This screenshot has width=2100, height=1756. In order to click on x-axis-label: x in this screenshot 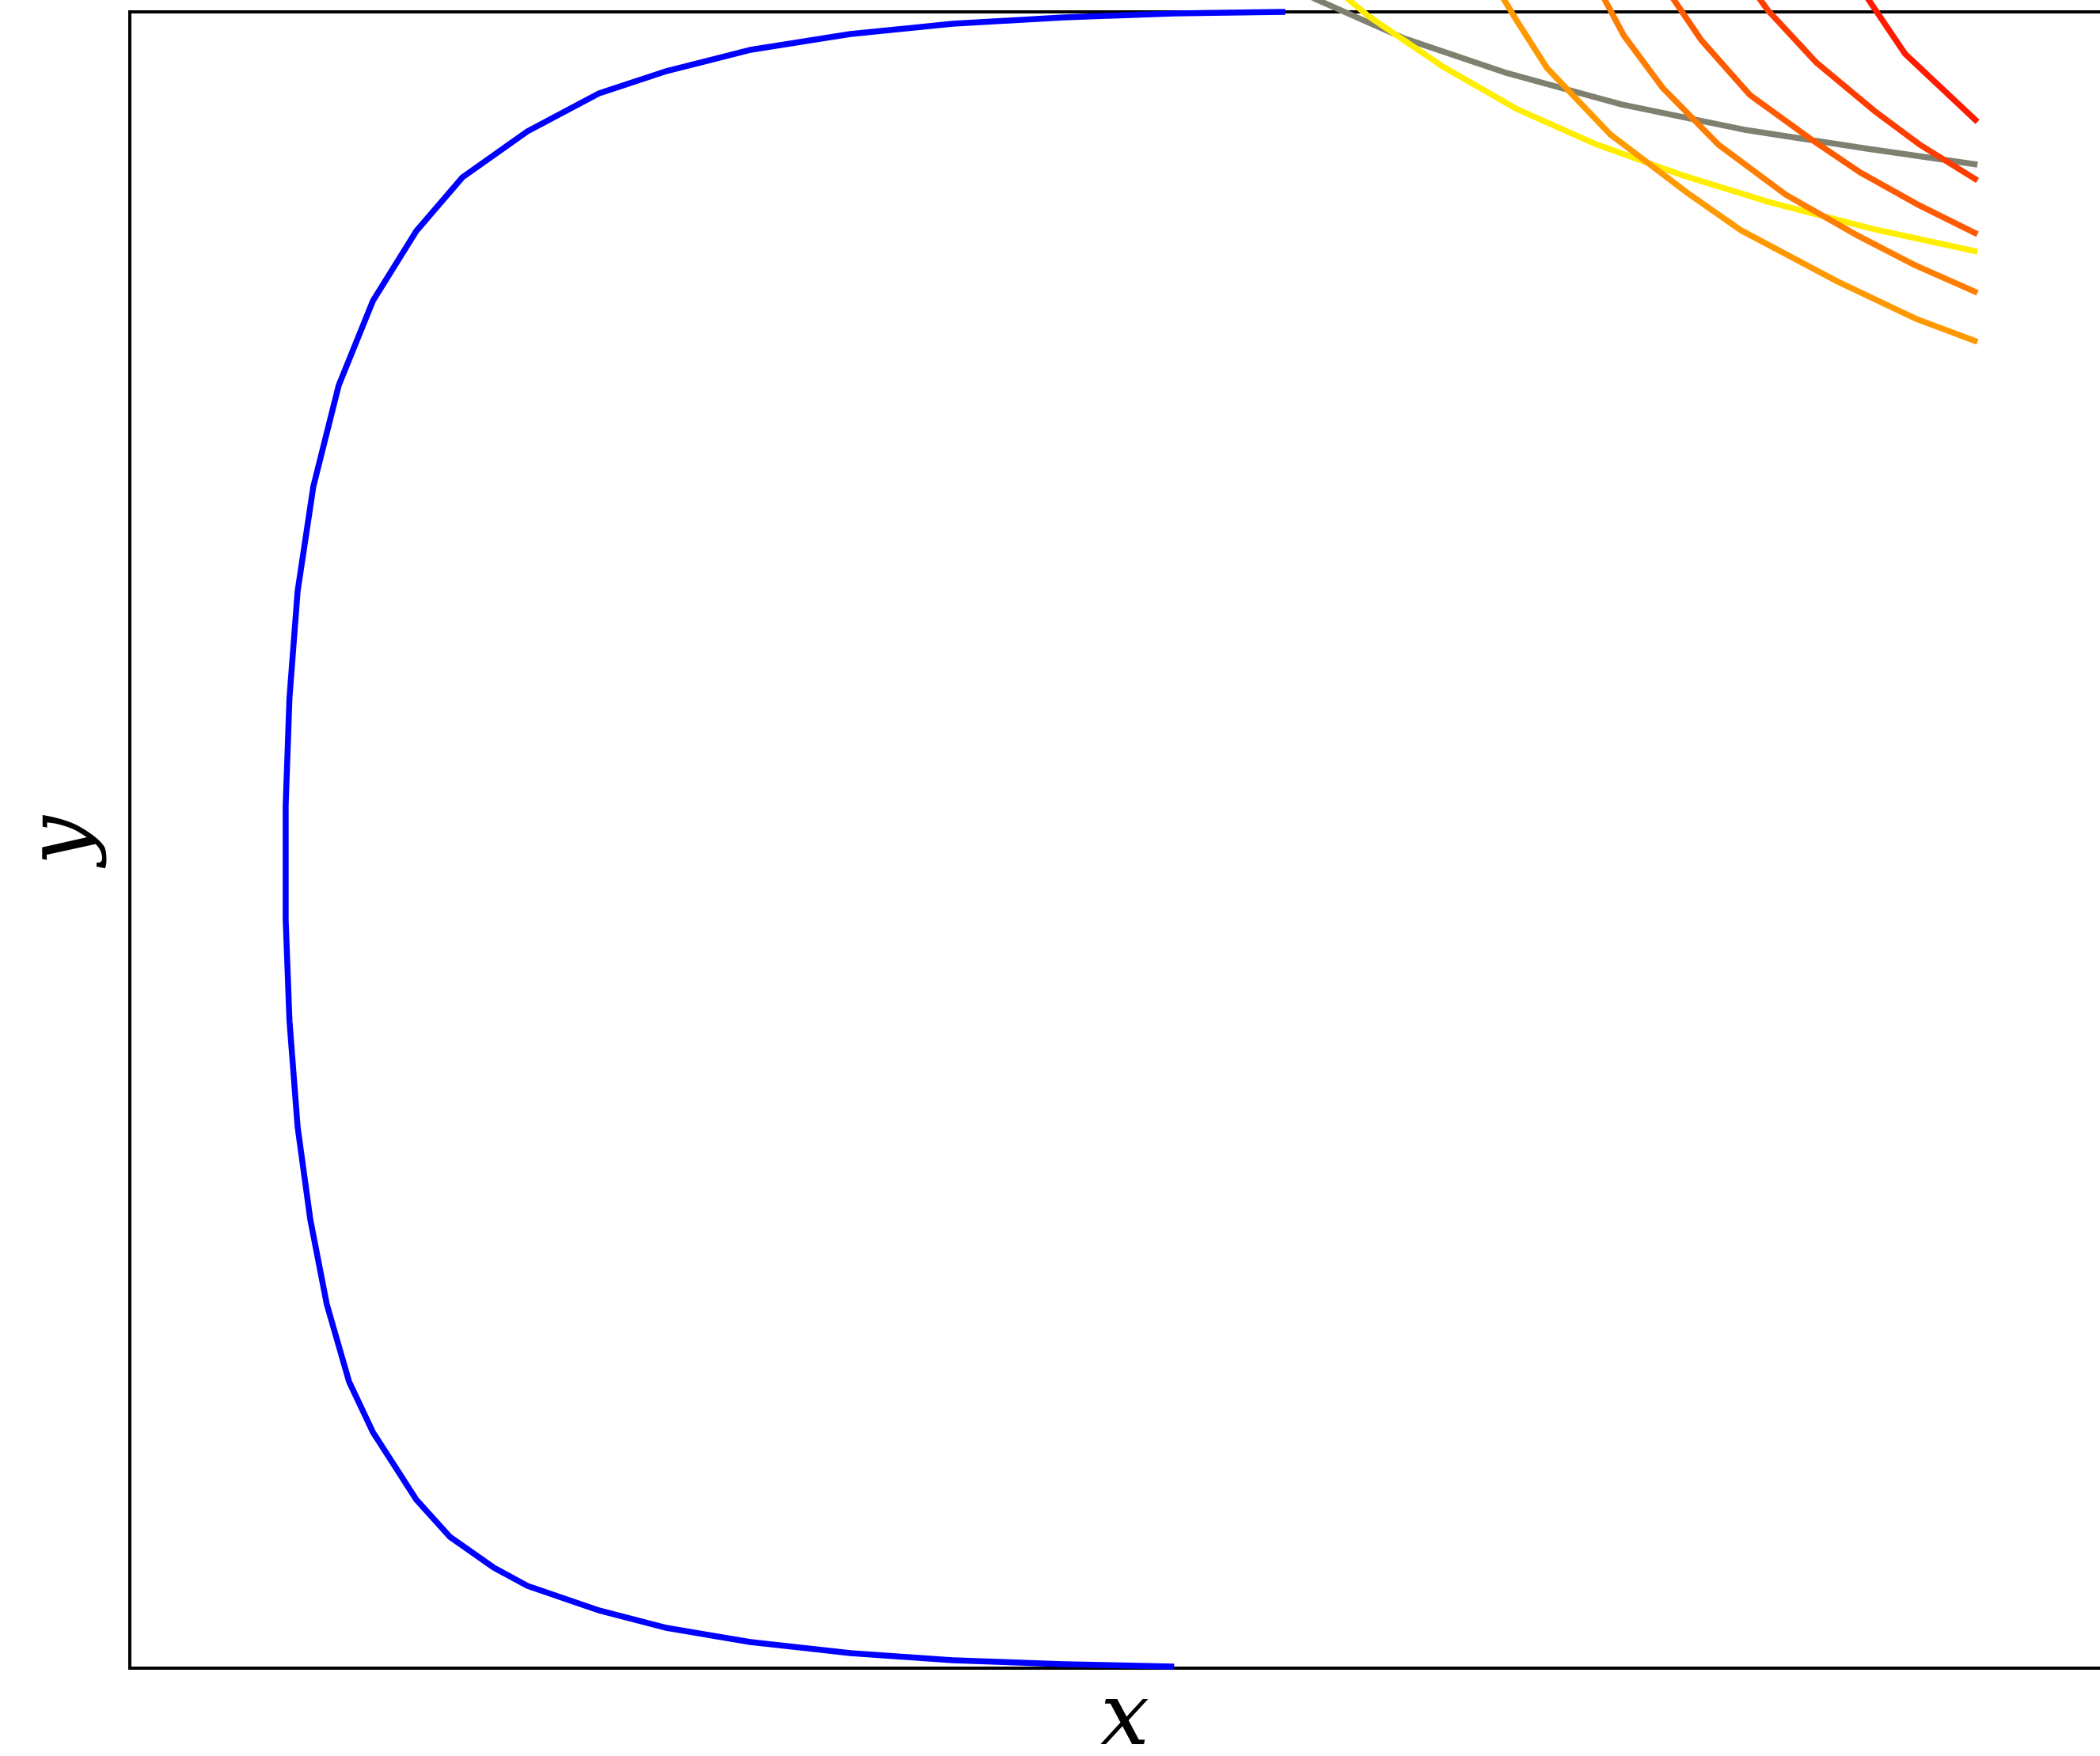, I will do `click(1124, 1709)`.